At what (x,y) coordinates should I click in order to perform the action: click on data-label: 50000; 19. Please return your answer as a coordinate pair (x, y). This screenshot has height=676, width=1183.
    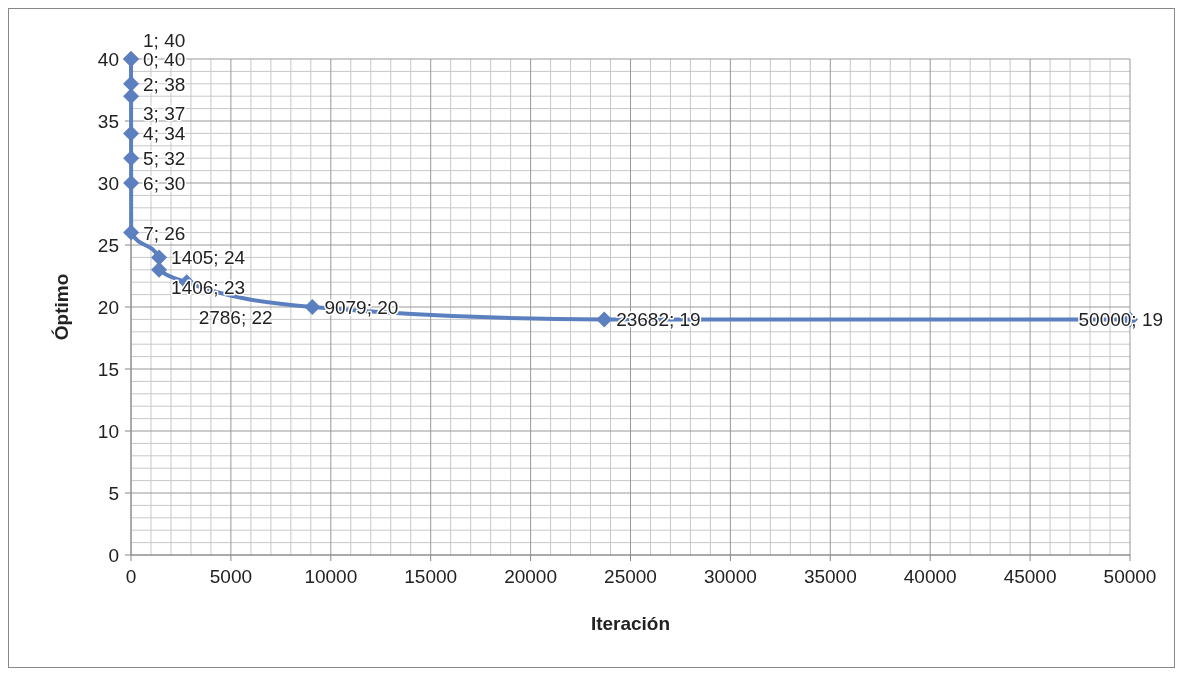
    Looking at the image, I should click on (1121, 320).